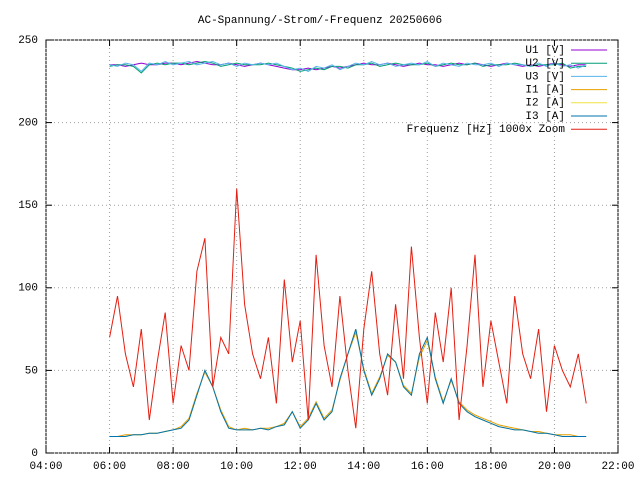  I want to click on x-tick-label: 16:00, so click(427, 467).